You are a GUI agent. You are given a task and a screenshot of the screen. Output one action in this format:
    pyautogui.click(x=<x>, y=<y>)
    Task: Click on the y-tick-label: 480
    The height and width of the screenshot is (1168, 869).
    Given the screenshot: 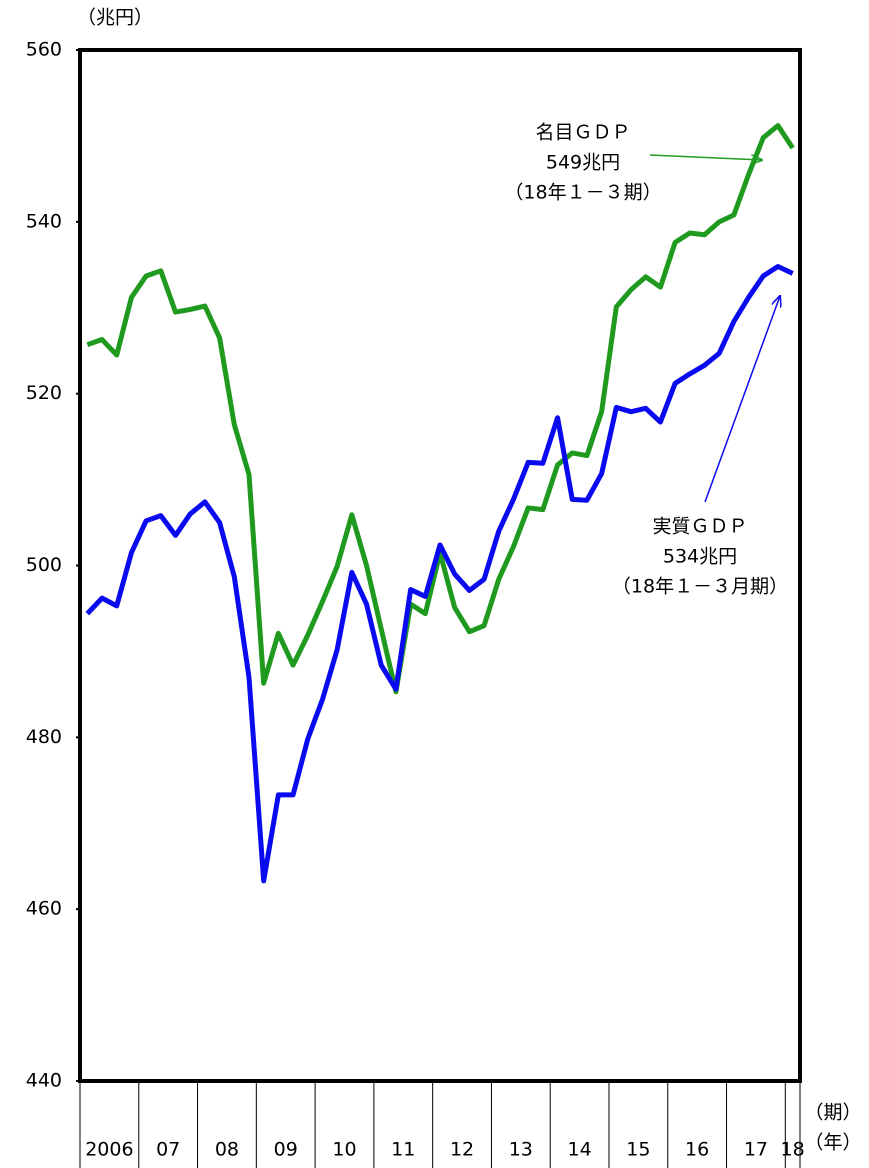 What is the action you would take?
    pyautogui.click(x=44, y=737)
    